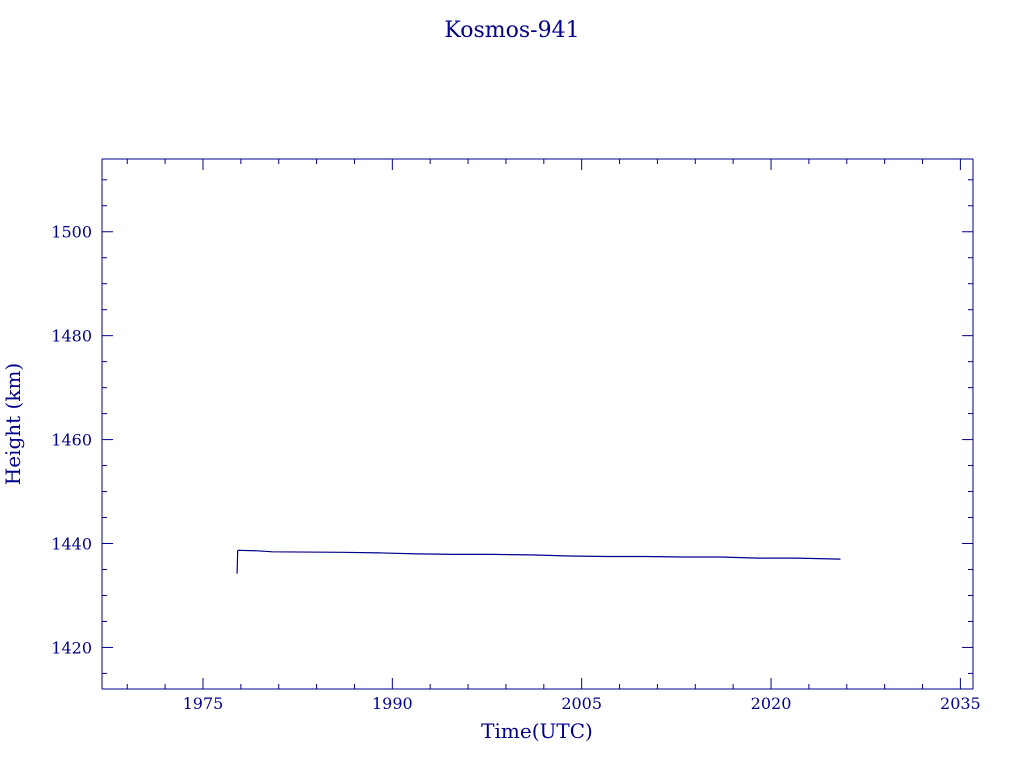  I want to click on x-tick-label: 1975, so click(203, 703).